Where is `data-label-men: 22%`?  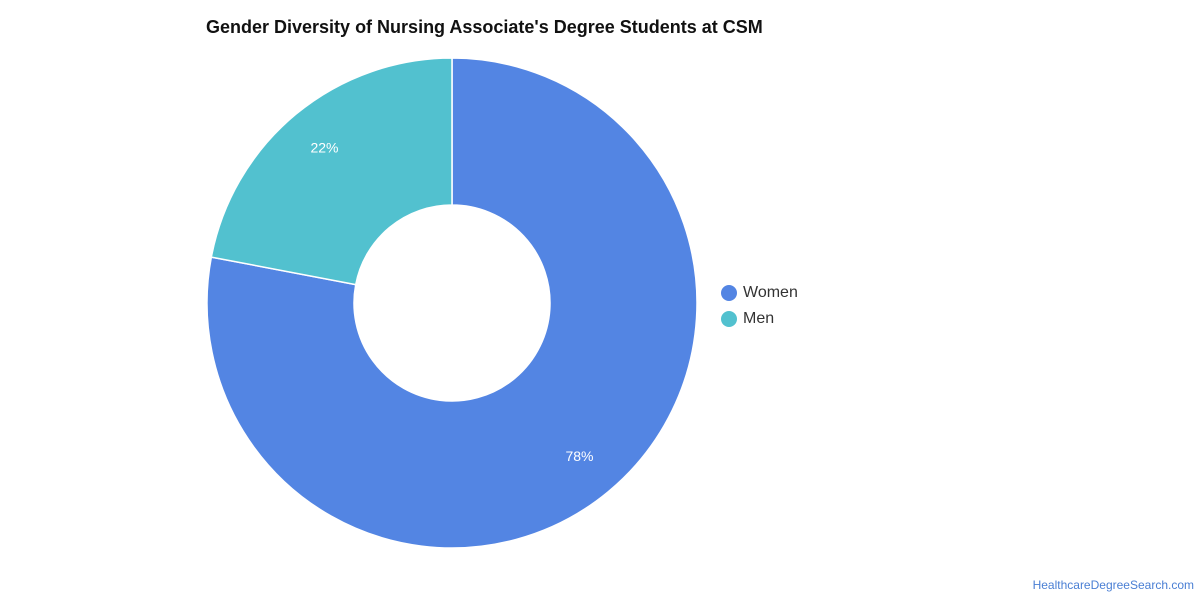
data-label-men: 22% is located at coordinates (324, 148).